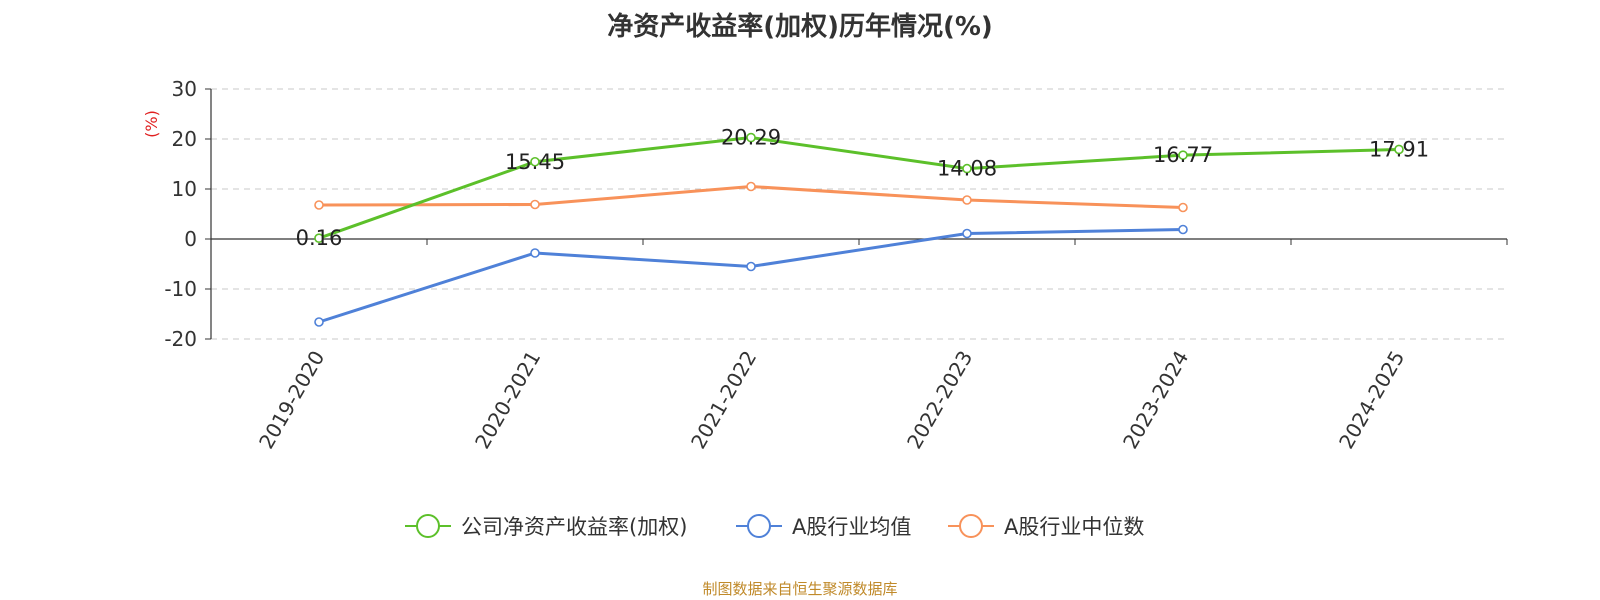  What do you see at coordinates (184, 139) in the screenshot?
I see `y-tick-label: 20` at bounding box center [184, 139].